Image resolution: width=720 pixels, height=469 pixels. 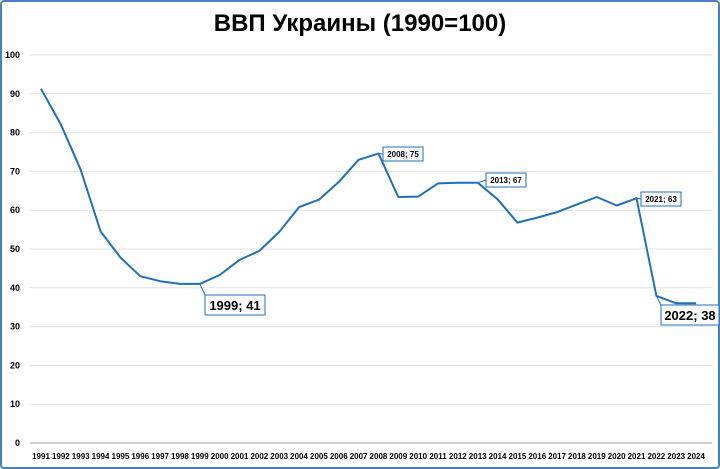 I want to click on x-tick-label: 2022, so click(x=656, y=456).